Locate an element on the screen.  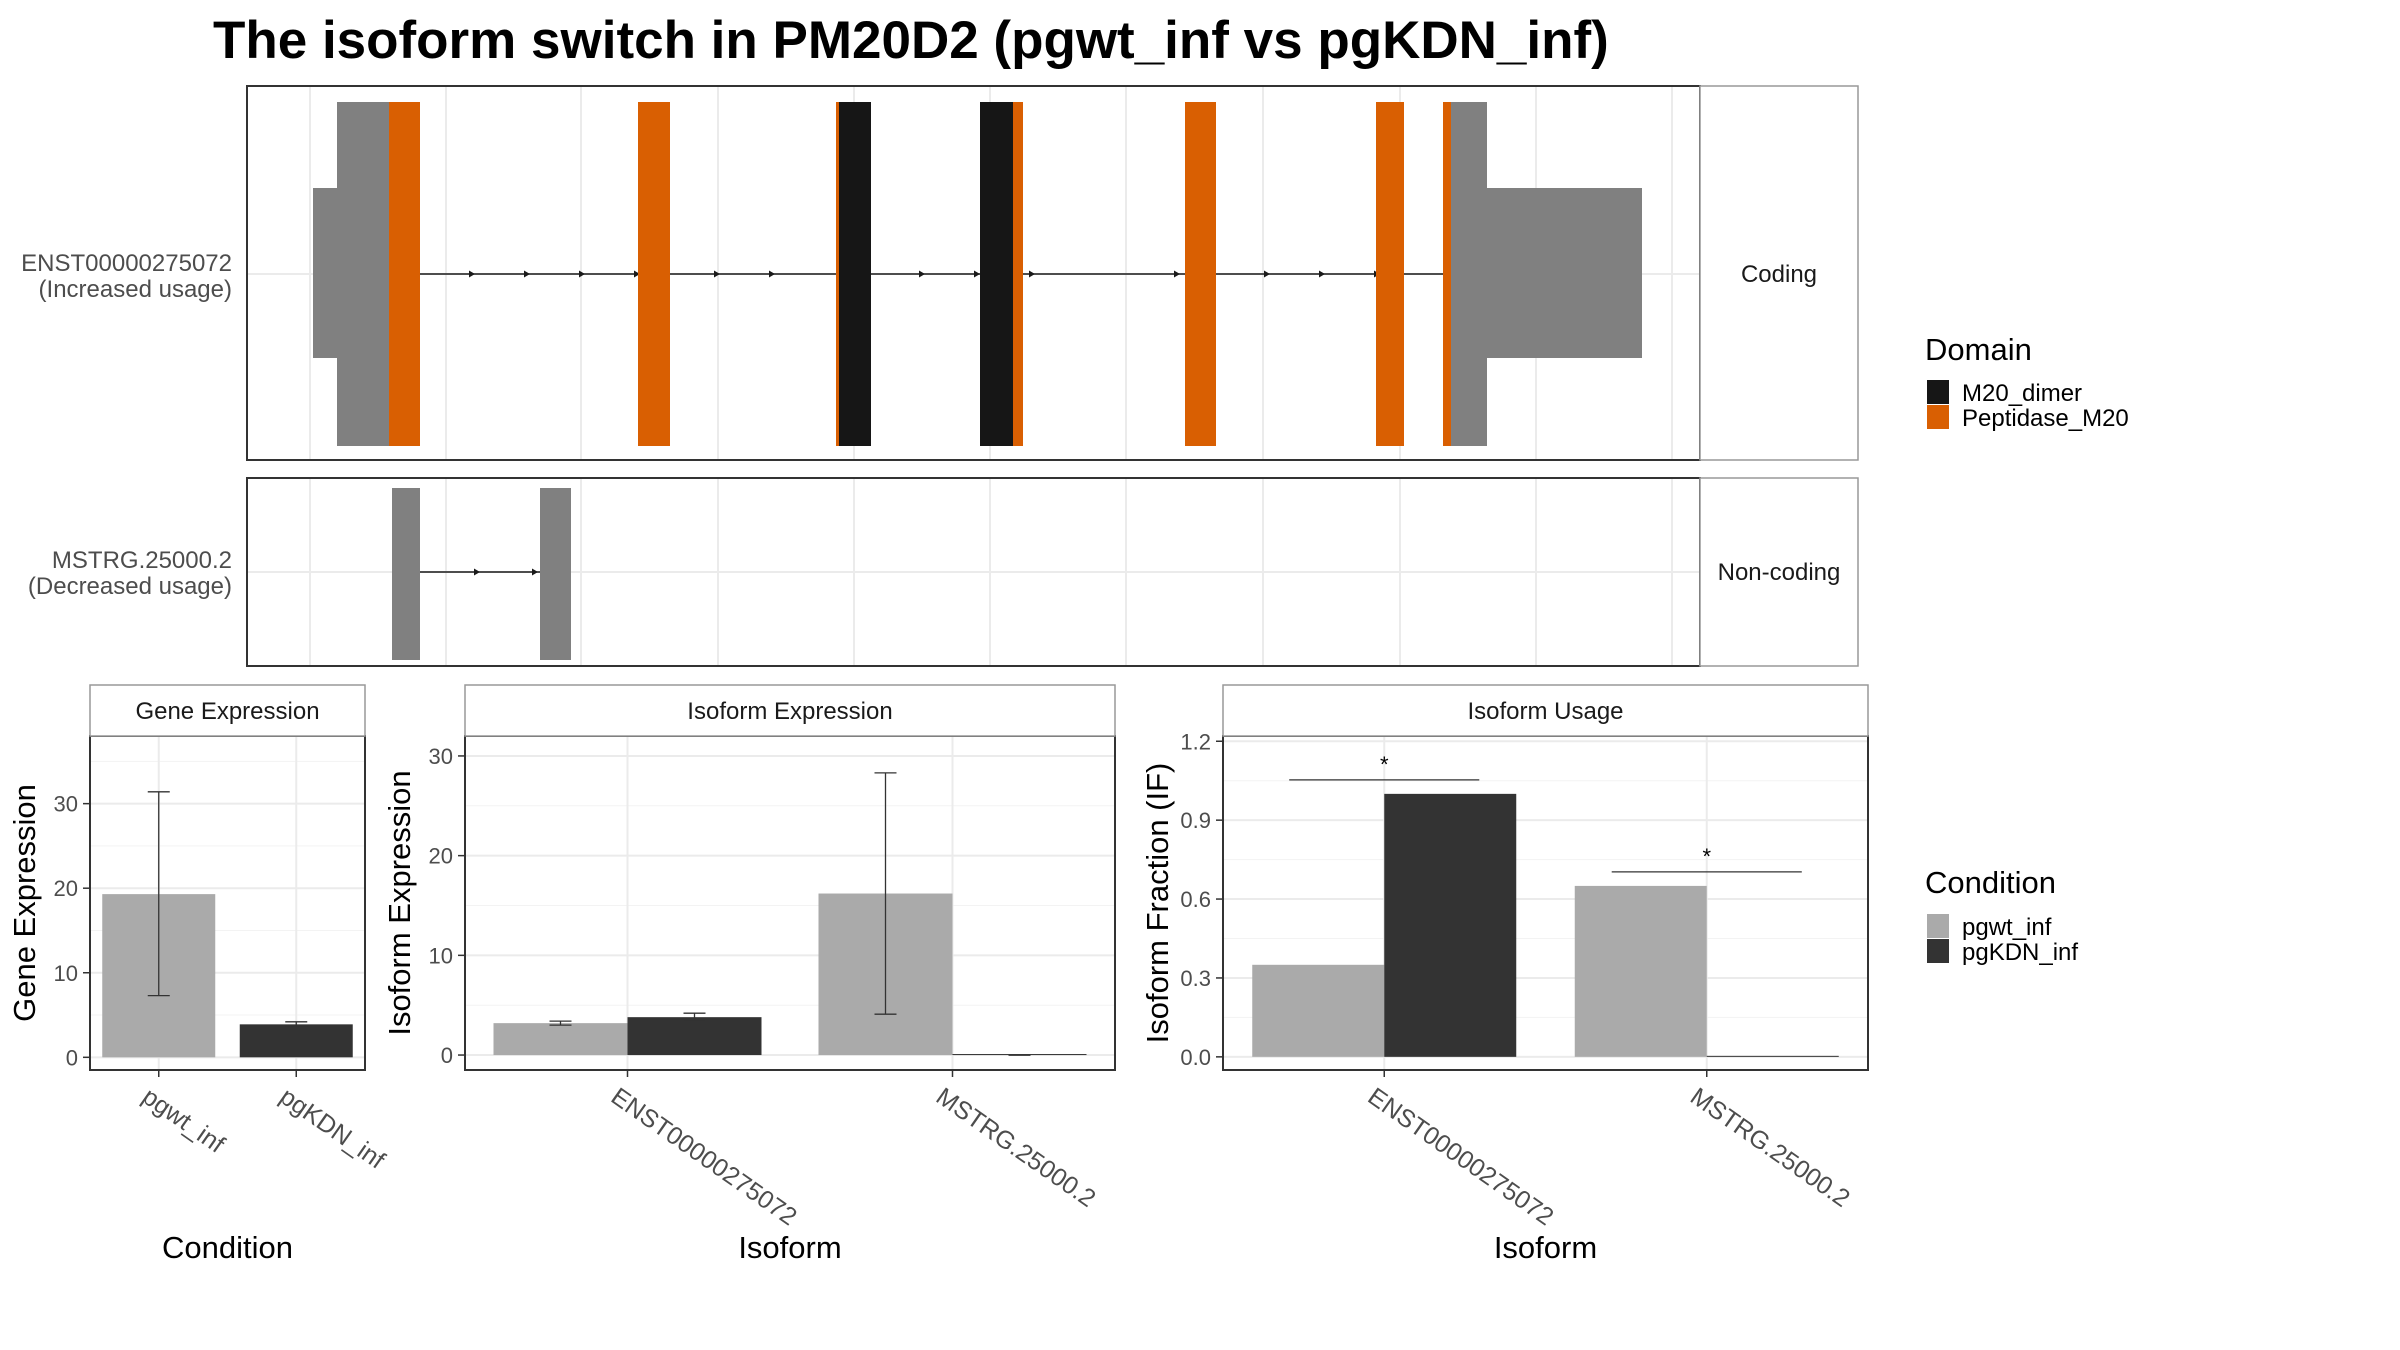
isoform-label-usage: (Increased usage) is located at coordinates (135, 289).